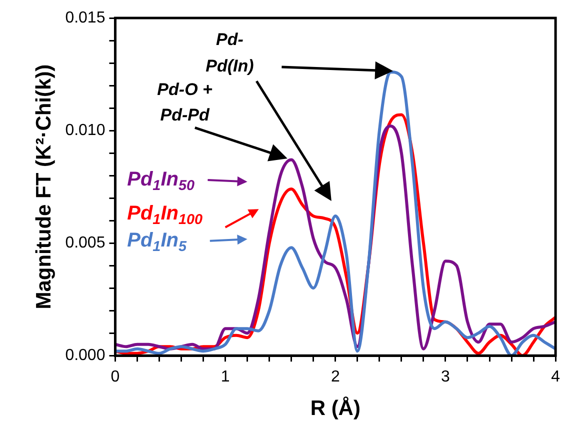 The height and width of the screenshot is (432, 566). Describe the element at coordinates (225, 377) in the screenshot. I see `x-tick-label: 1` at that location.